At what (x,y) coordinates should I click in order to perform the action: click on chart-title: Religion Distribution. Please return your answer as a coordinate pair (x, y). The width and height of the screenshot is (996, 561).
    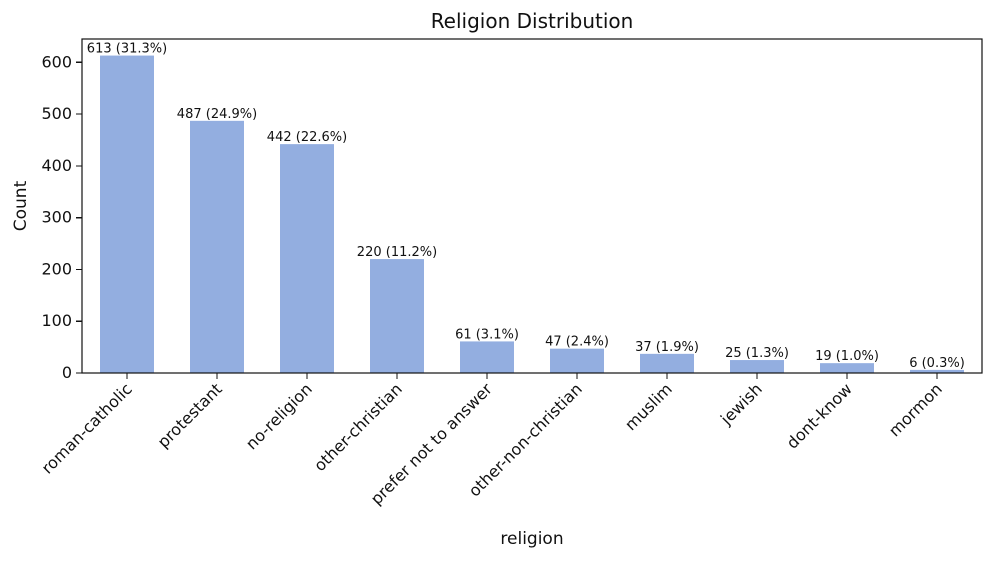
    Looking at the image, I should click on (532, 21).